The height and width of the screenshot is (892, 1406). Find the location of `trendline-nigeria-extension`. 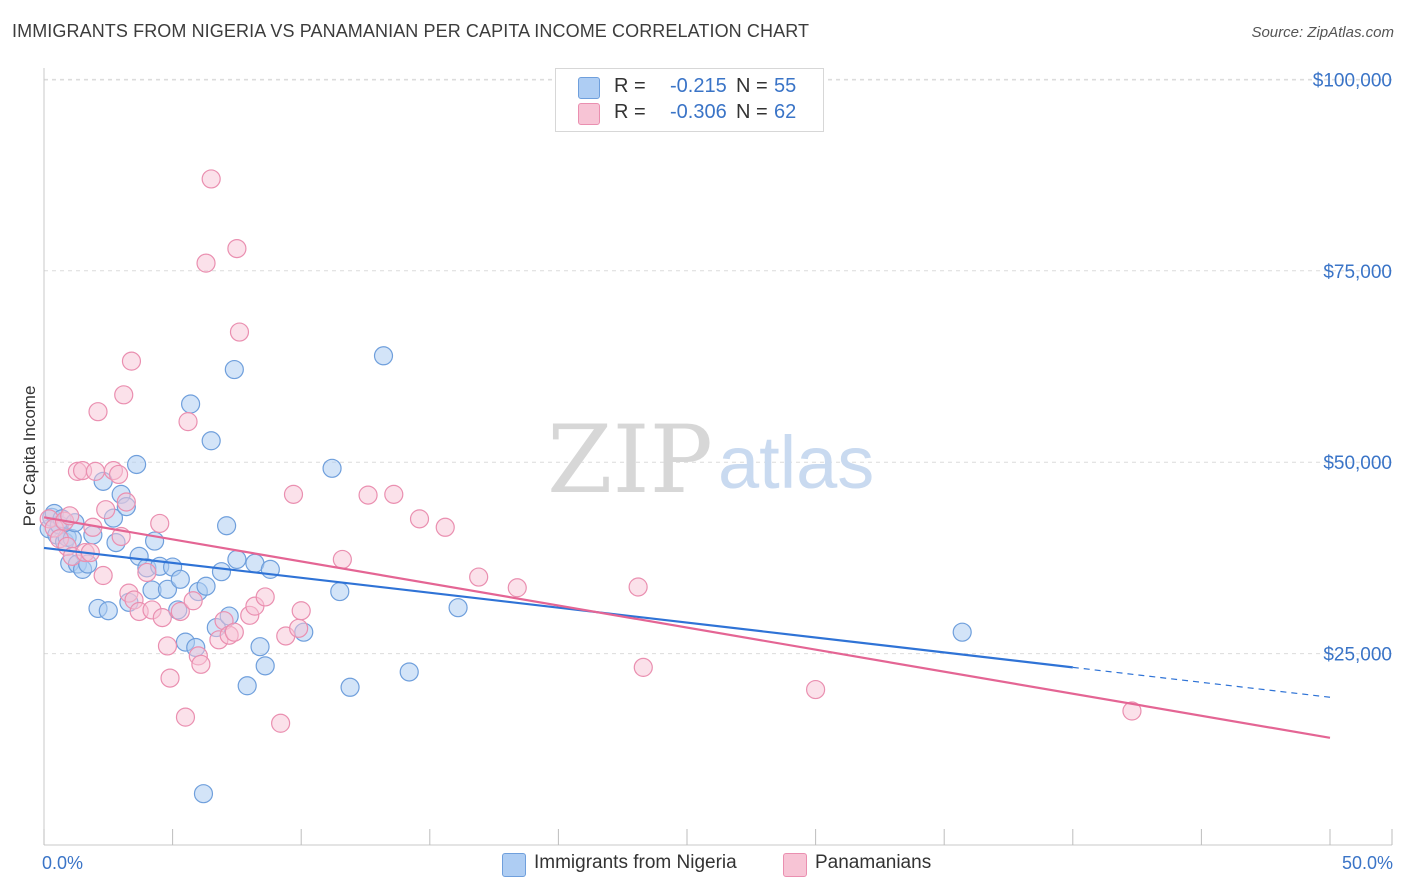

trendline-nigeria-extension is located at coordinates (1201, 682).